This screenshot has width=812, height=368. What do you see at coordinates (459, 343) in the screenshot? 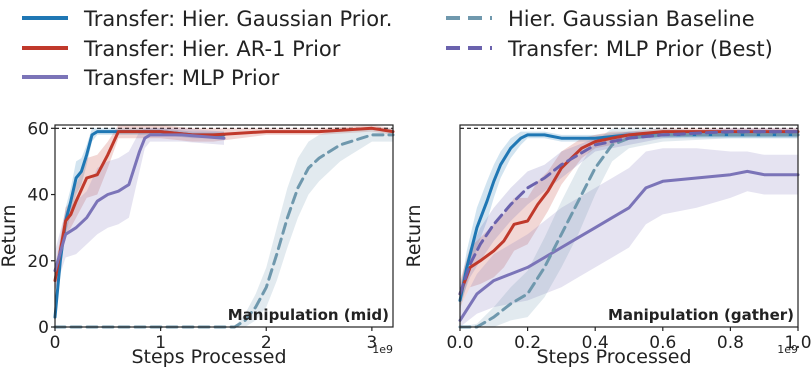
I see `x-tick-label: 0.0` at bounding box center [459, 343].